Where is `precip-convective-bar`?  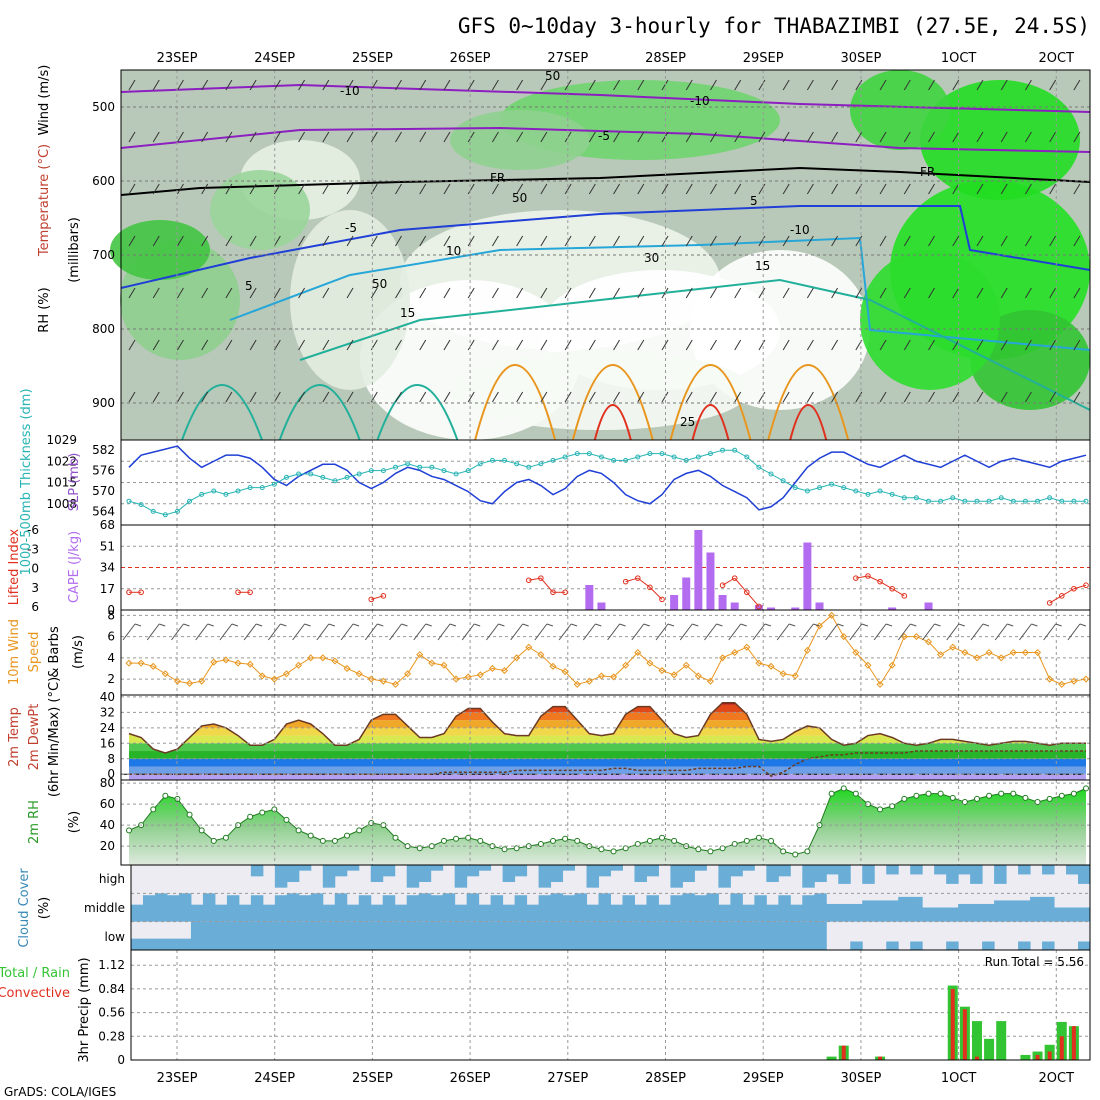 precip-convective-bar is located at coordinates (1049, 1055).